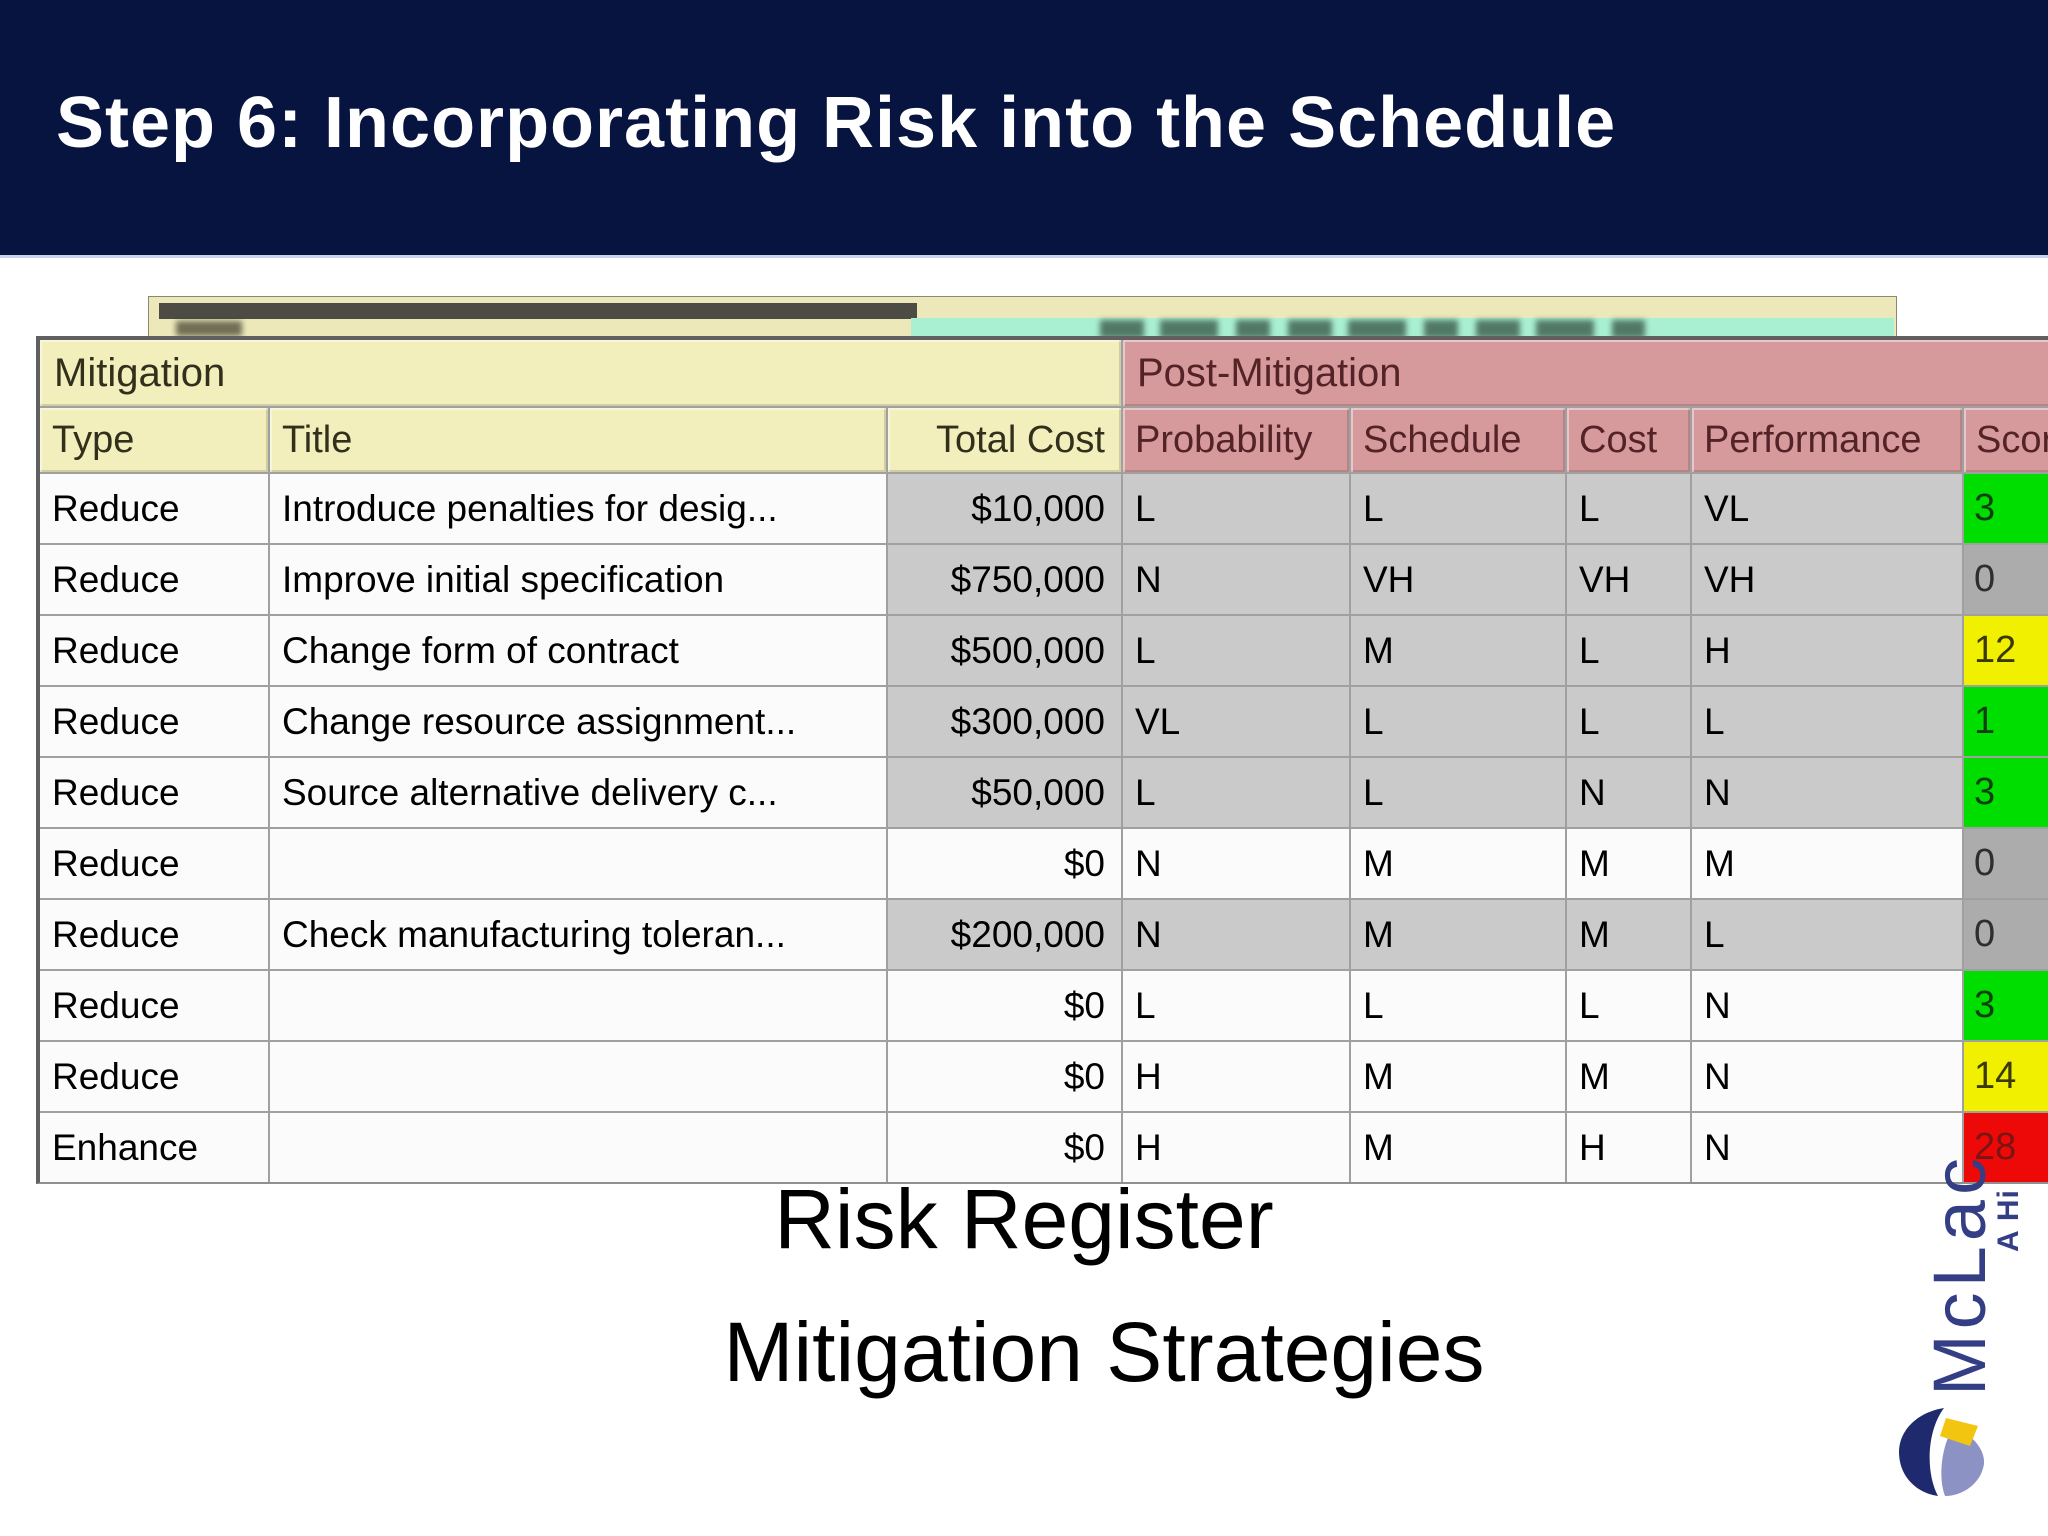 The height and width of the screenshot is (1536, 2048). What do you see at coordinates (1628, 579) in the screenshot?
I see `cell-cost: VH` at bounding box center [1628, 579].